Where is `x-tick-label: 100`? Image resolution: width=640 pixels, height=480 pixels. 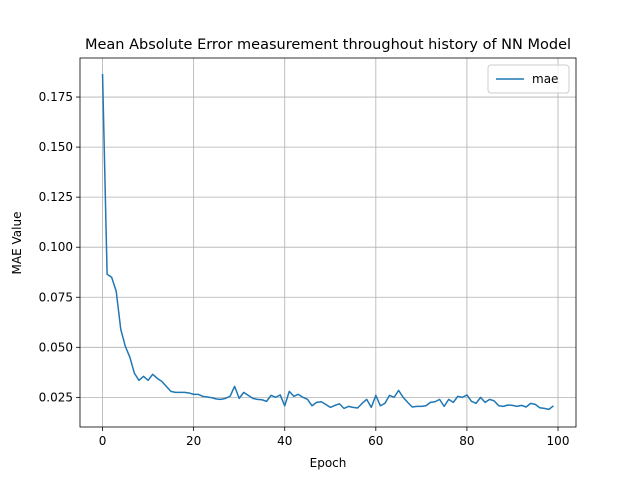 x-tick-label: 100 is located at coordinates (558, 441).